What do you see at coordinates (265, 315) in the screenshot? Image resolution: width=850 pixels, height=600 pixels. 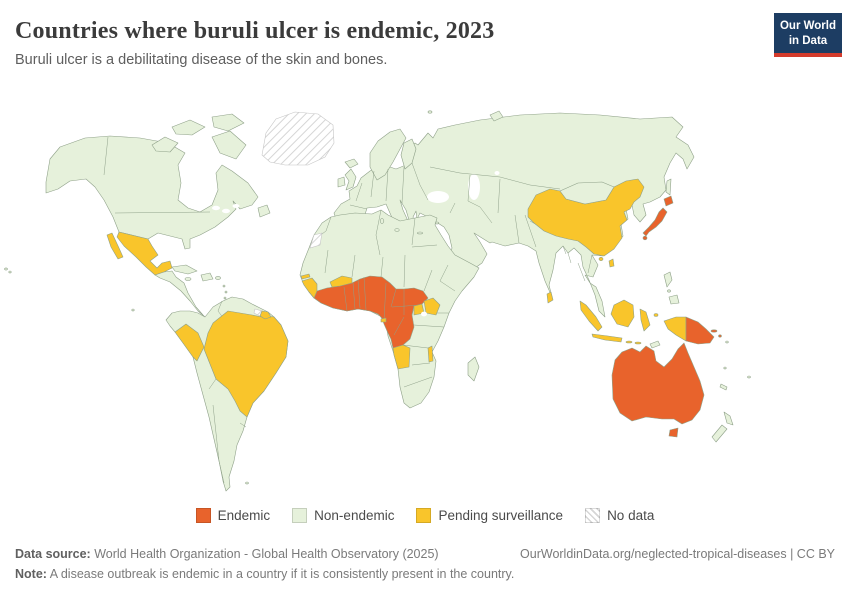 I see `country-french-guiana` at bounding box center [265, 315].